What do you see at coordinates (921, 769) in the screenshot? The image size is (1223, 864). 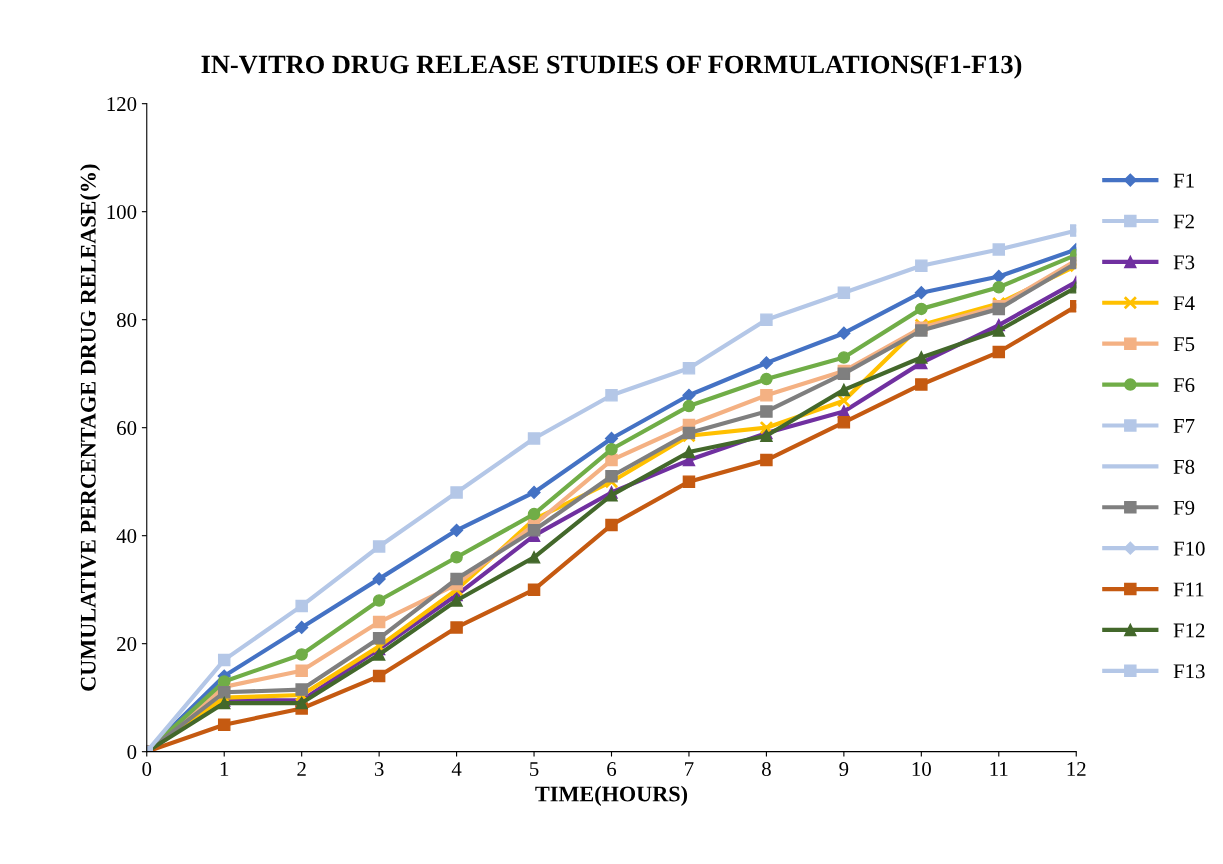 I see `x-tick-label: 10` at bounding box center [921, 769].